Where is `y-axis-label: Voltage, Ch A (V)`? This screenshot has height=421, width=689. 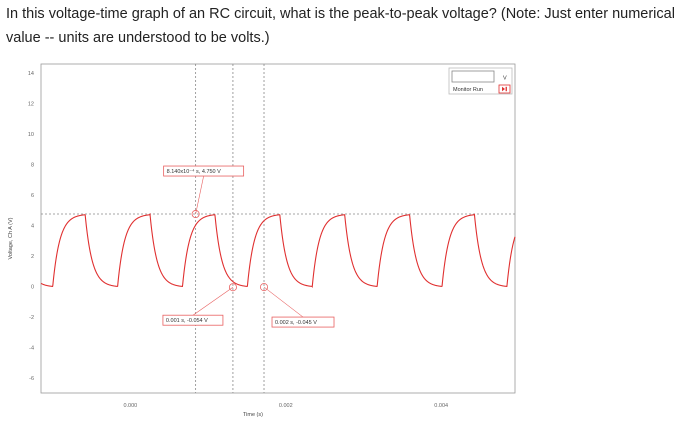 y-axis-label: Voltage, Ch A (V) is located at coordinates (11, 238).